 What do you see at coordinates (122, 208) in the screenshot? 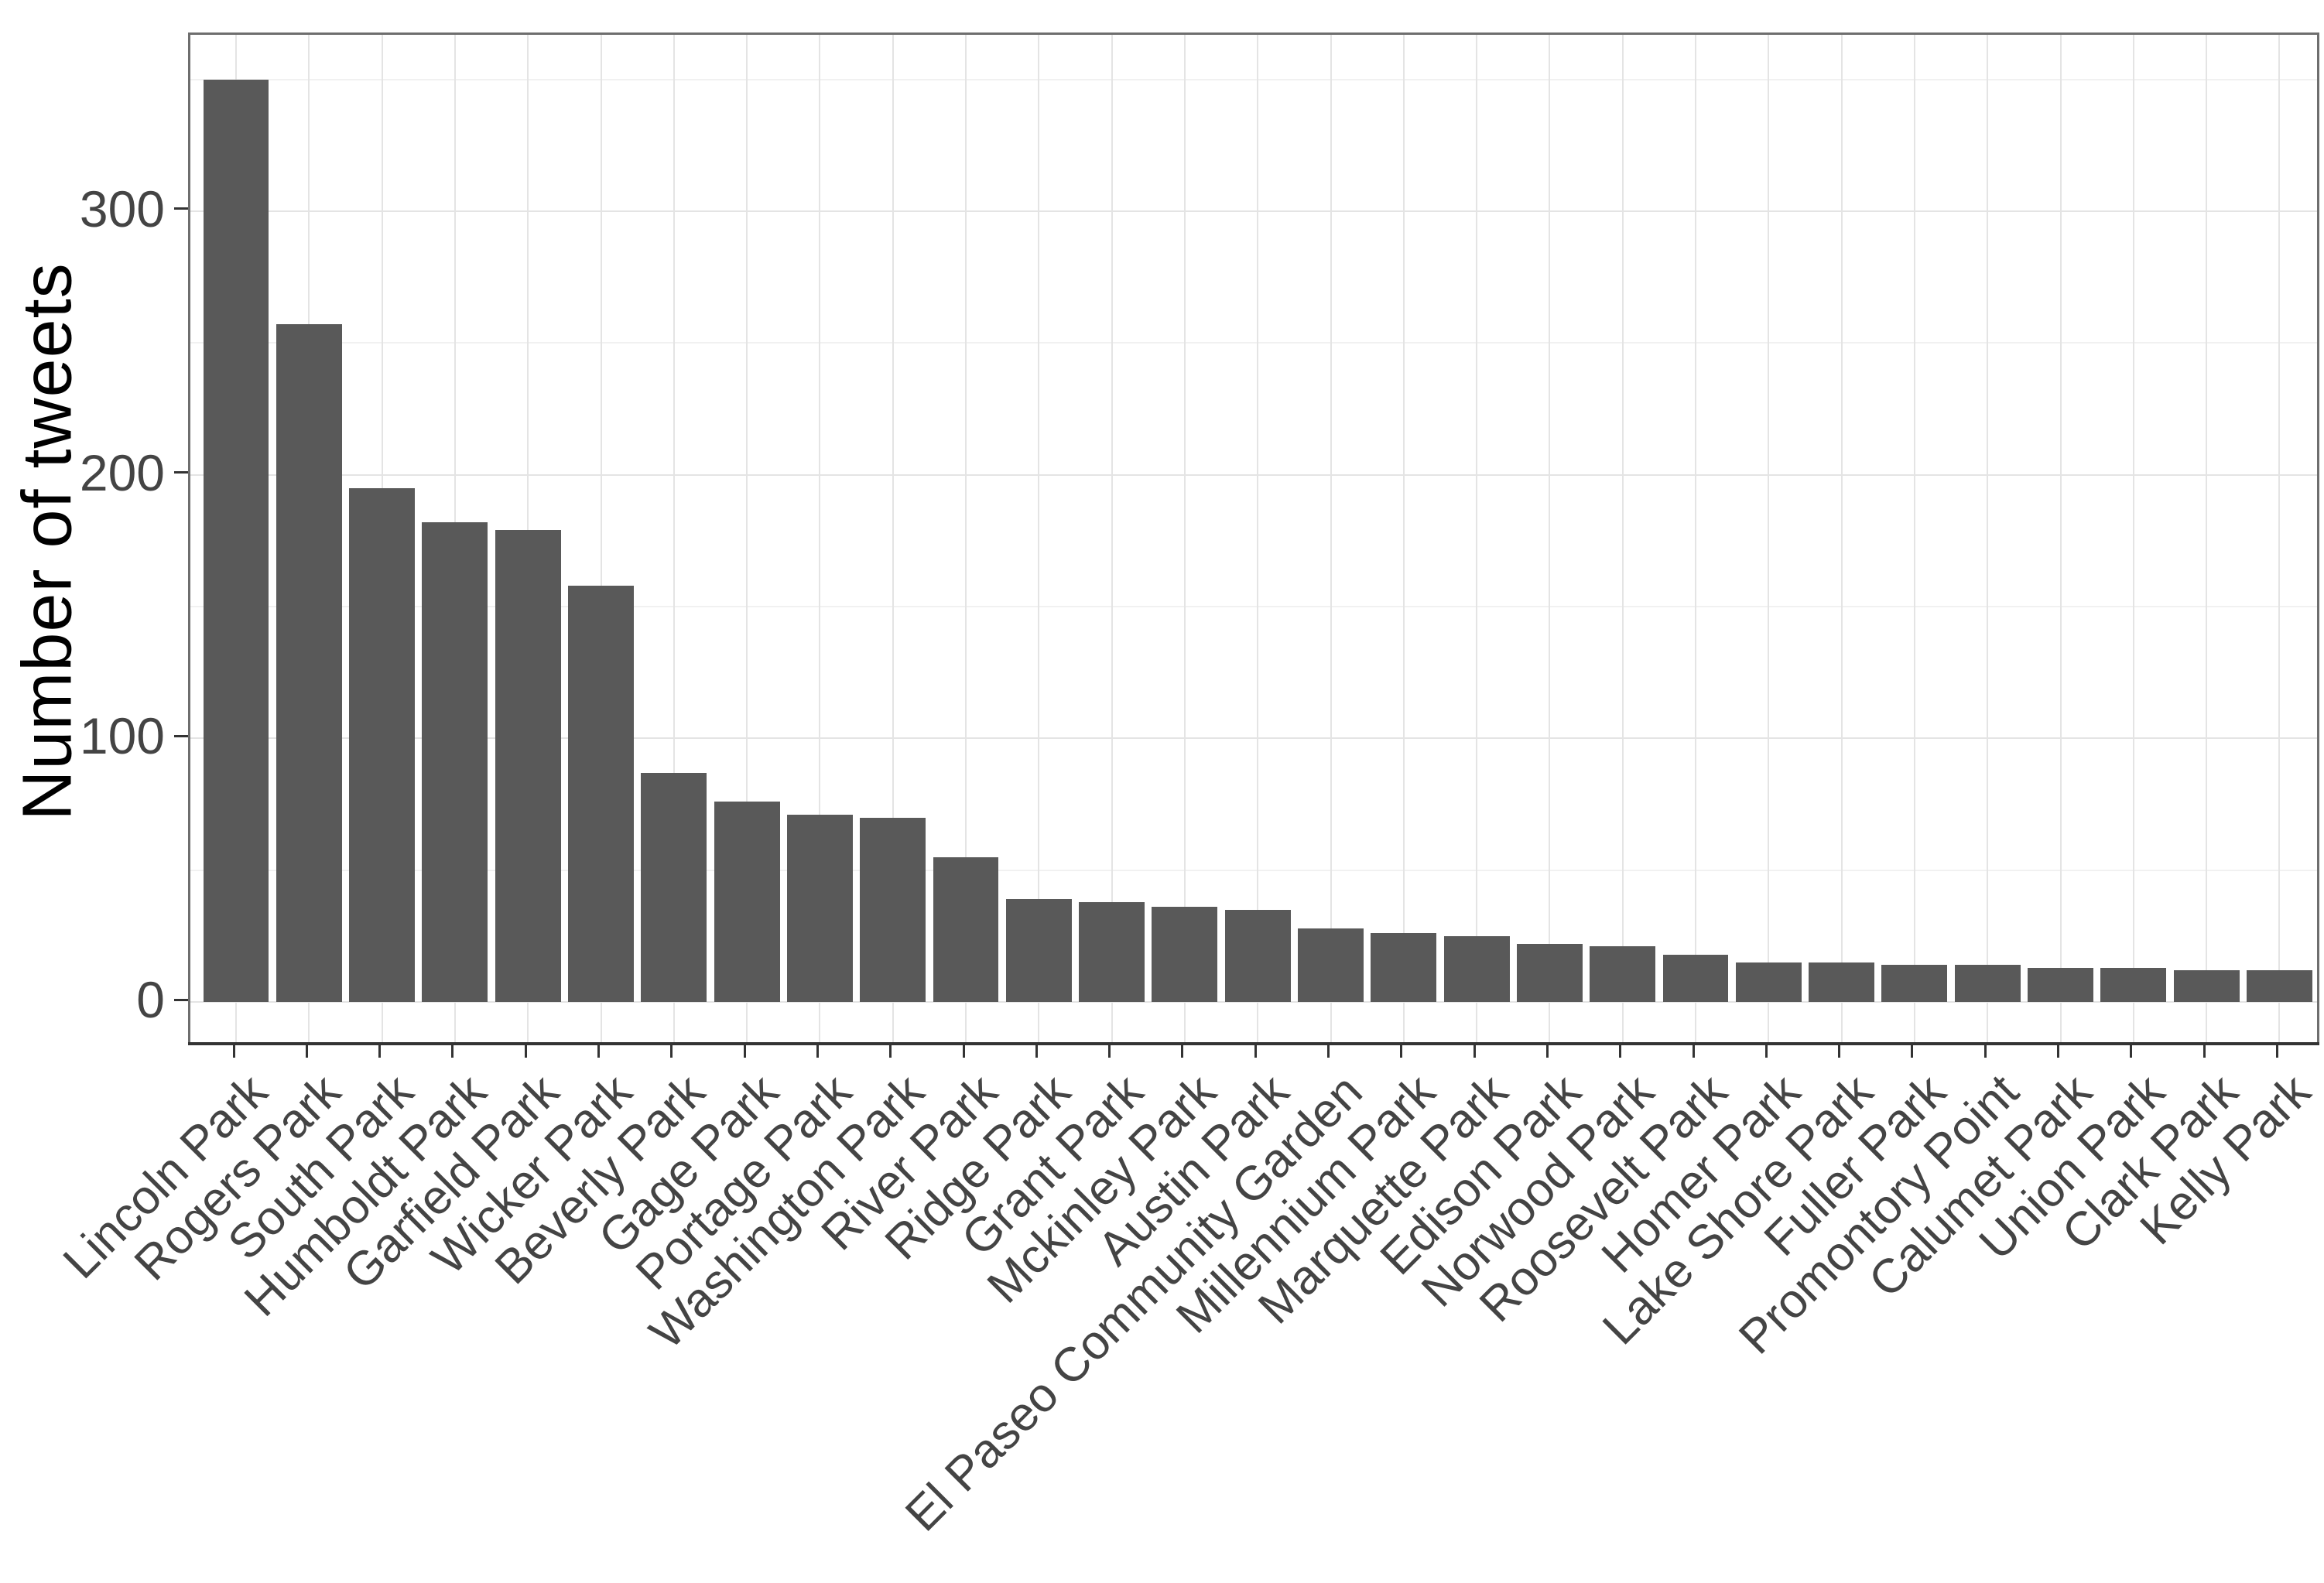
I see `y-tick-label: 300` at bounding box center [122, 208].